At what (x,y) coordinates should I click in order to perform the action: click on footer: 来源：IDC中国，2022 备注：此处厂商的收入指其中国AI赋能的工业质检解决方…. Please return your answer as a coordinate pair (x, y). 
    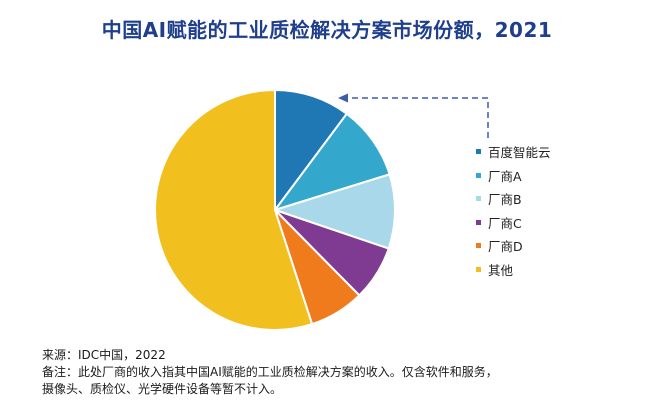
    Looking at the image, I should click on (342, 372).